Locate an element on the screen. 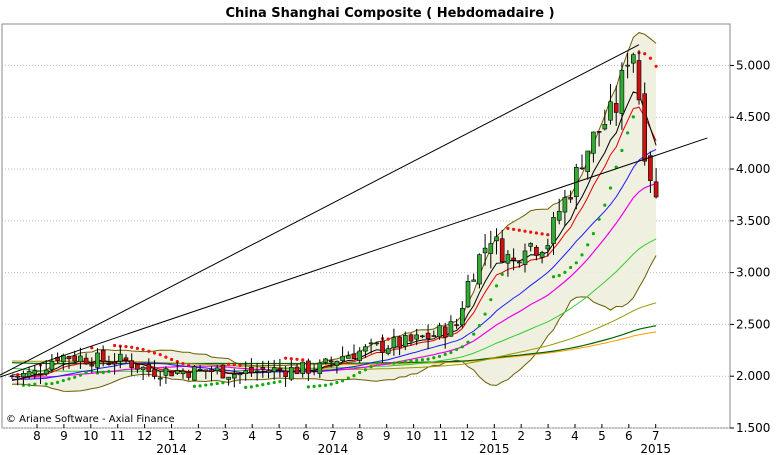 The height and width of the screenshot is (455, 780). x-month-label: 6 is located at coordinates (306, 436).